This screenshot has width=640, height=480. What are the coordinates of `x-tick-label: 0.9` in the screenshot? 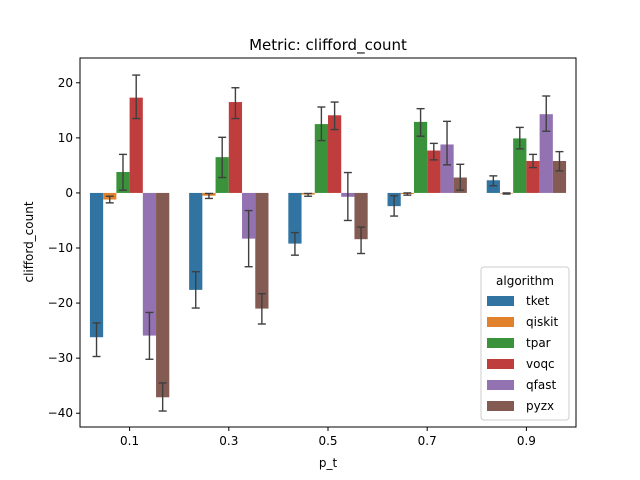 It's located at (526, 441).